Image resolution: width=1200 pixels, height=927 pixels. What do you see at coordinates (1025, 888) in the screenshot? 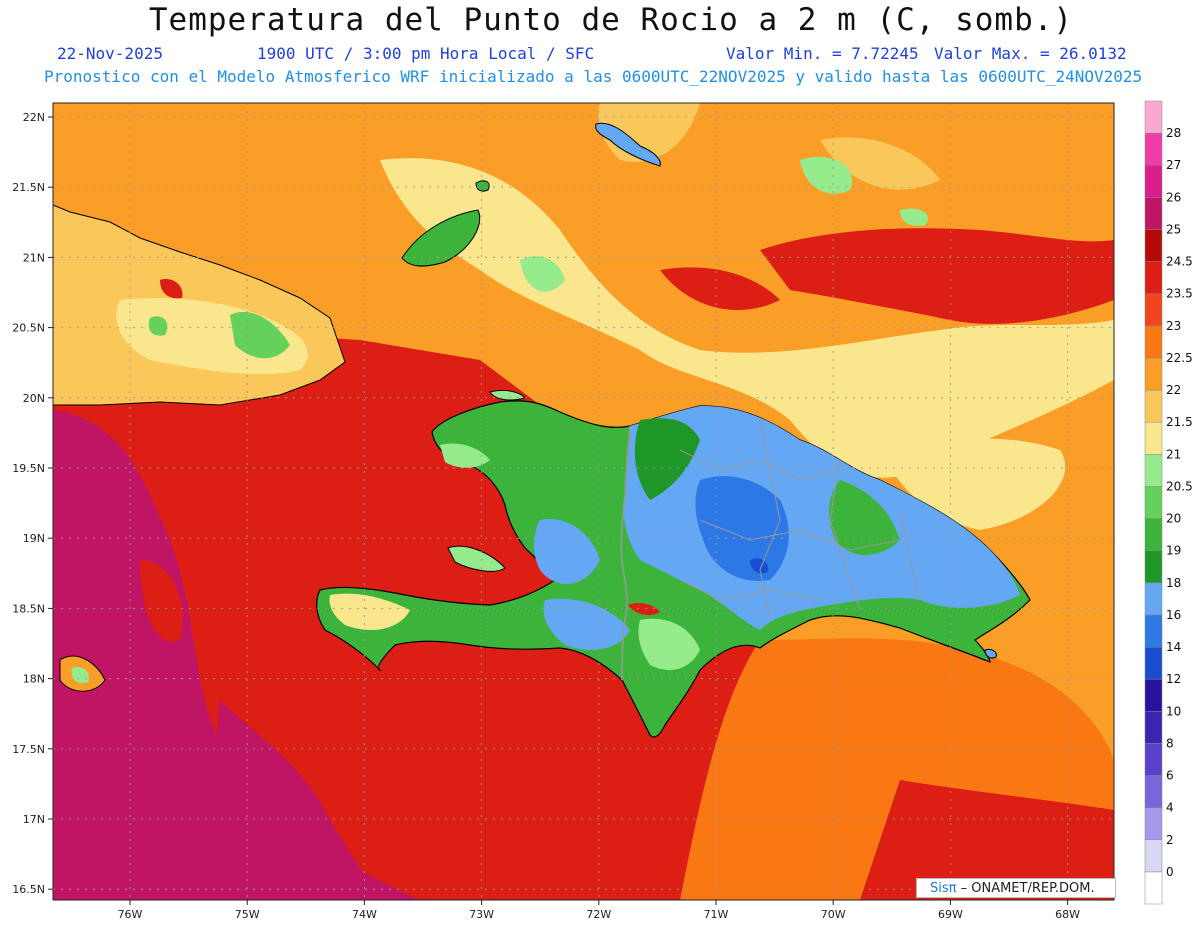
I see `credit-org: – ONAMET/REP.DOM.` at bounding box center [1025, 888].